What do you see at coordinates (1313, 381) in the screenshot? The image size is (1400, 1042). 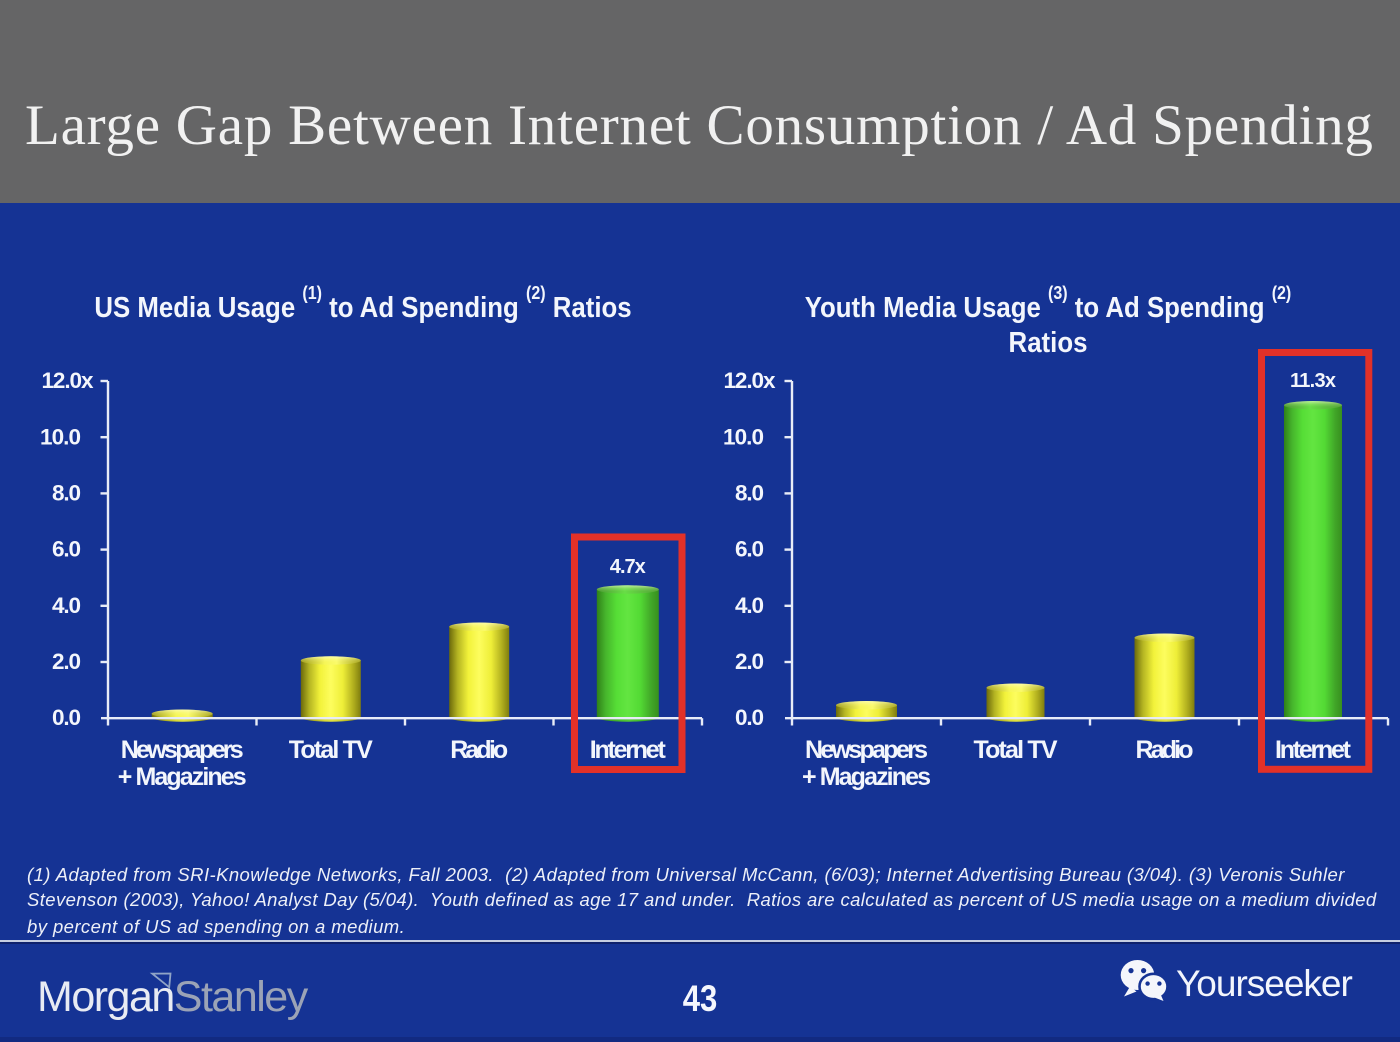 I see `svg-text: 11.3x` at bounding box center [1313, 381].